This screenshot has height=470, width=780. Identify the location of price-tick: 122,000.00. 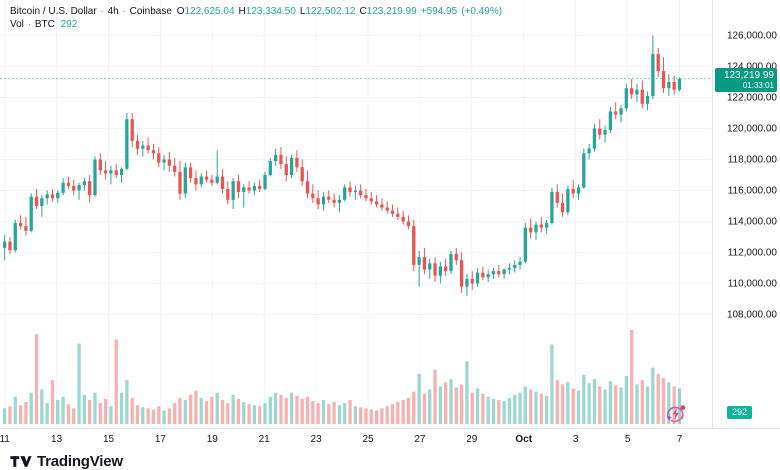
(751, 97).